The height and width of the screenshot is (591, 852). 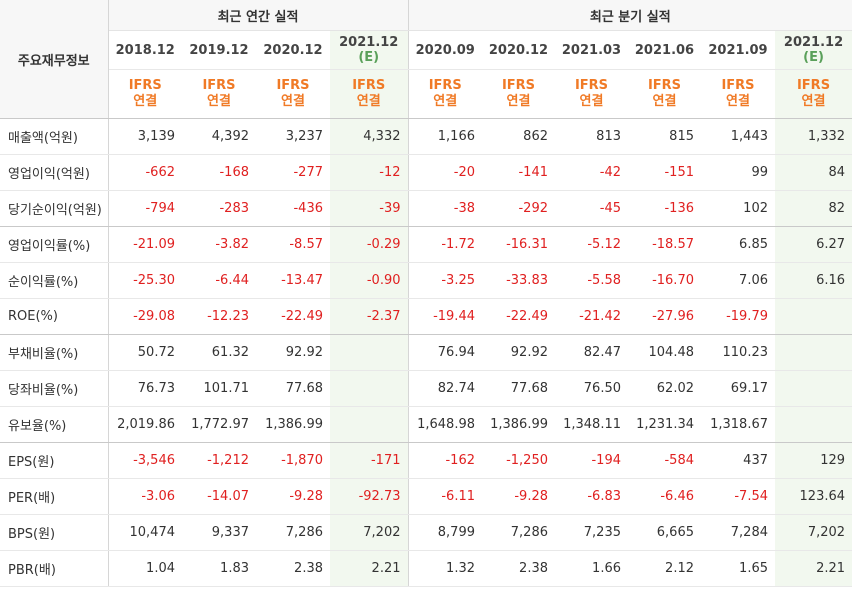 I want to click on value-cell: -33.83, so click(x=518, y=280).